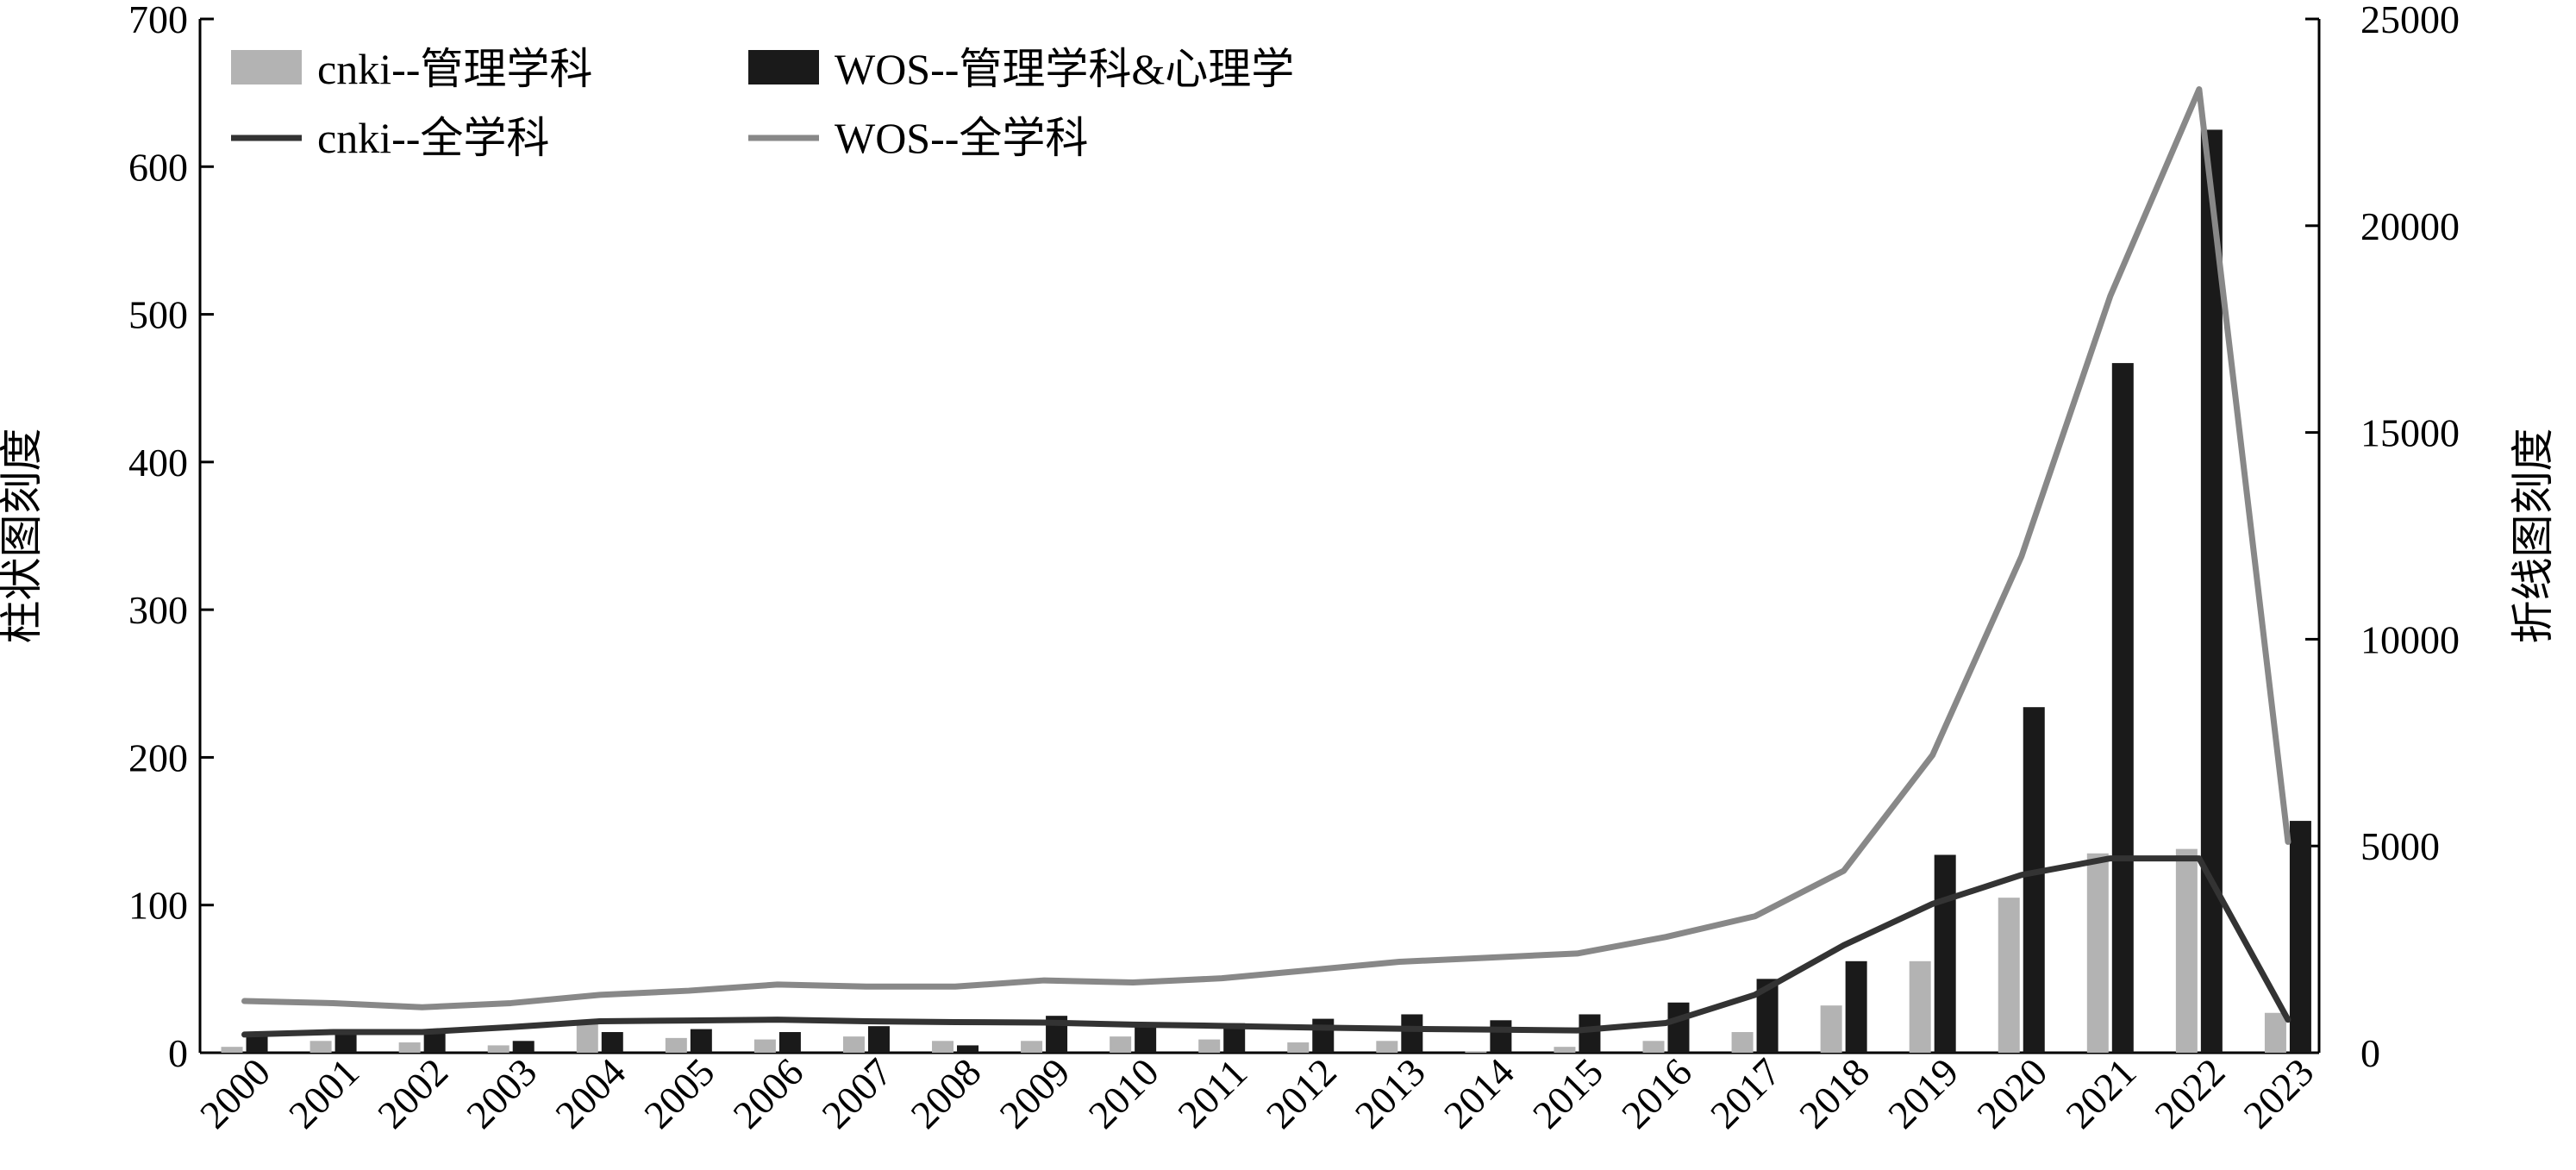  I want to click on x-tick-label: 2015, so click(1567, 1092).